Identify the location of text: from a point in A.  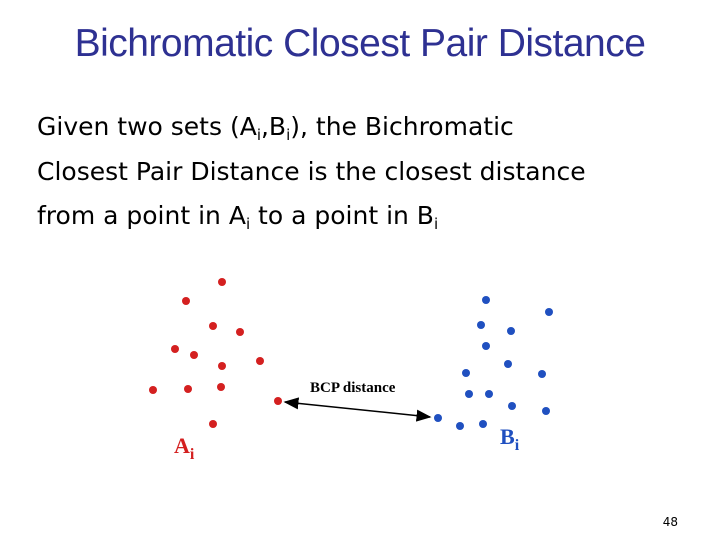
(141, 215).